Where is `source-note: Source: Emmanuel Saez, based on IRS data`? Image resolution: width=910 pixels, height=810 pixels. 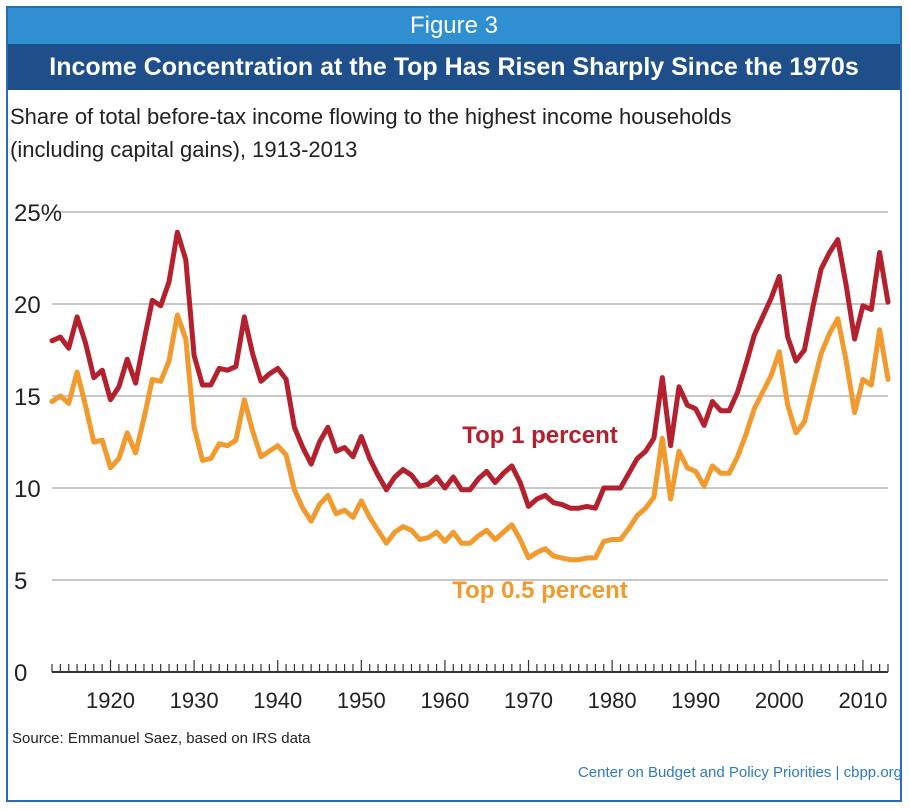
source-note: Source: Emmanuel Saez, based on IRS data is located at coordinates (161, 738).